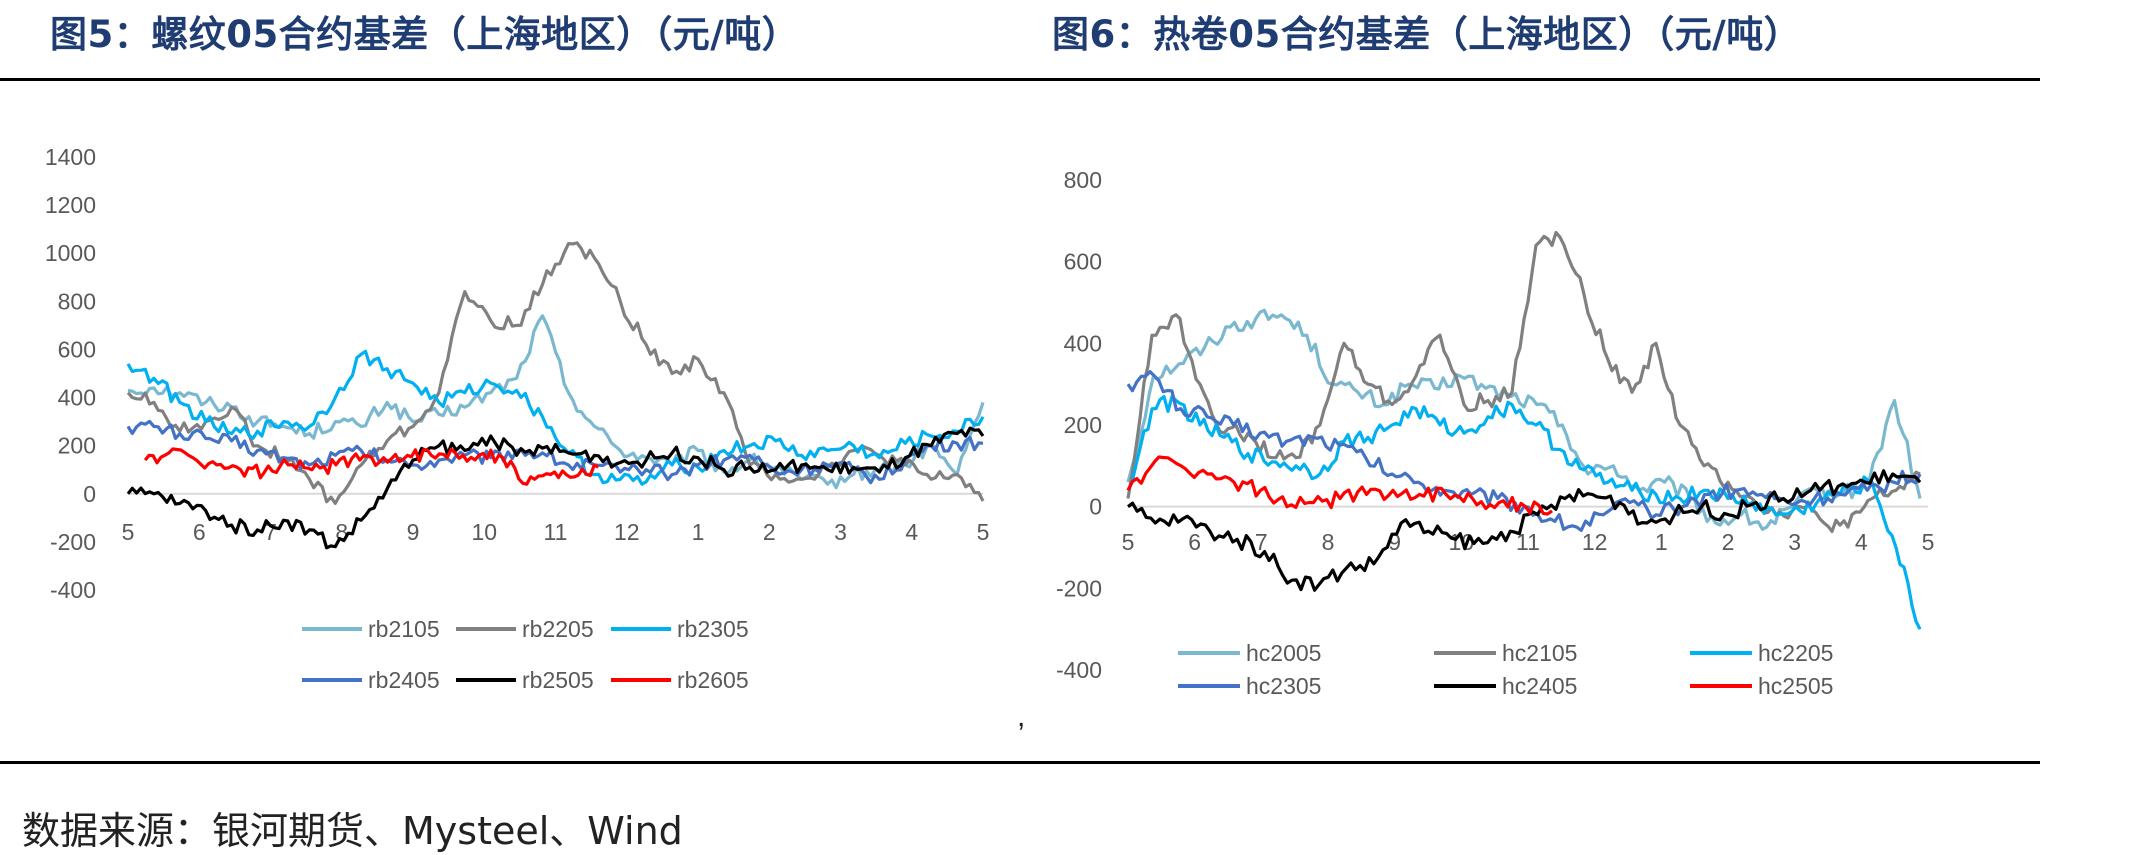 The height and width of the screenshot is (855, 2129). I want to click on series-line-rb2505, so click(555, 488).